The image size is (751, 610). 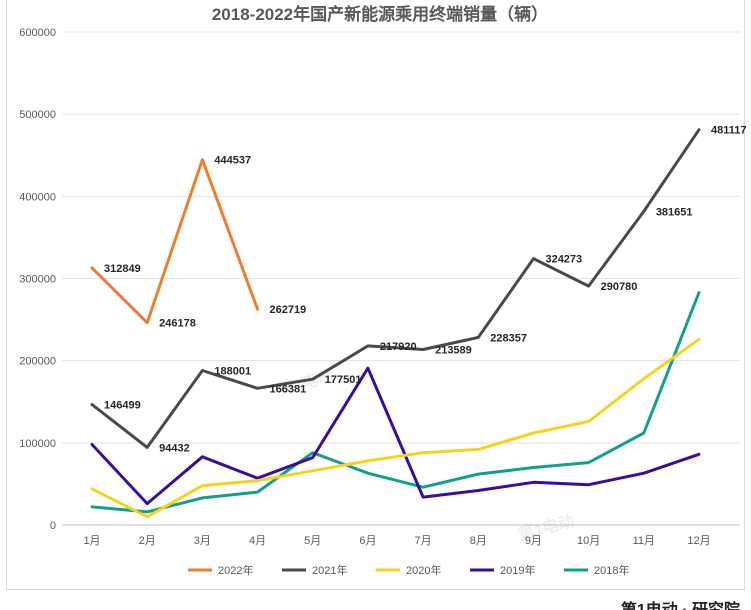 What do you see at coordinates (380, 14) in the screenshot?
I see `chart-title: 2018-2022年国产新能源乘用终端销量（辆）` at bounding box center [380, 14].